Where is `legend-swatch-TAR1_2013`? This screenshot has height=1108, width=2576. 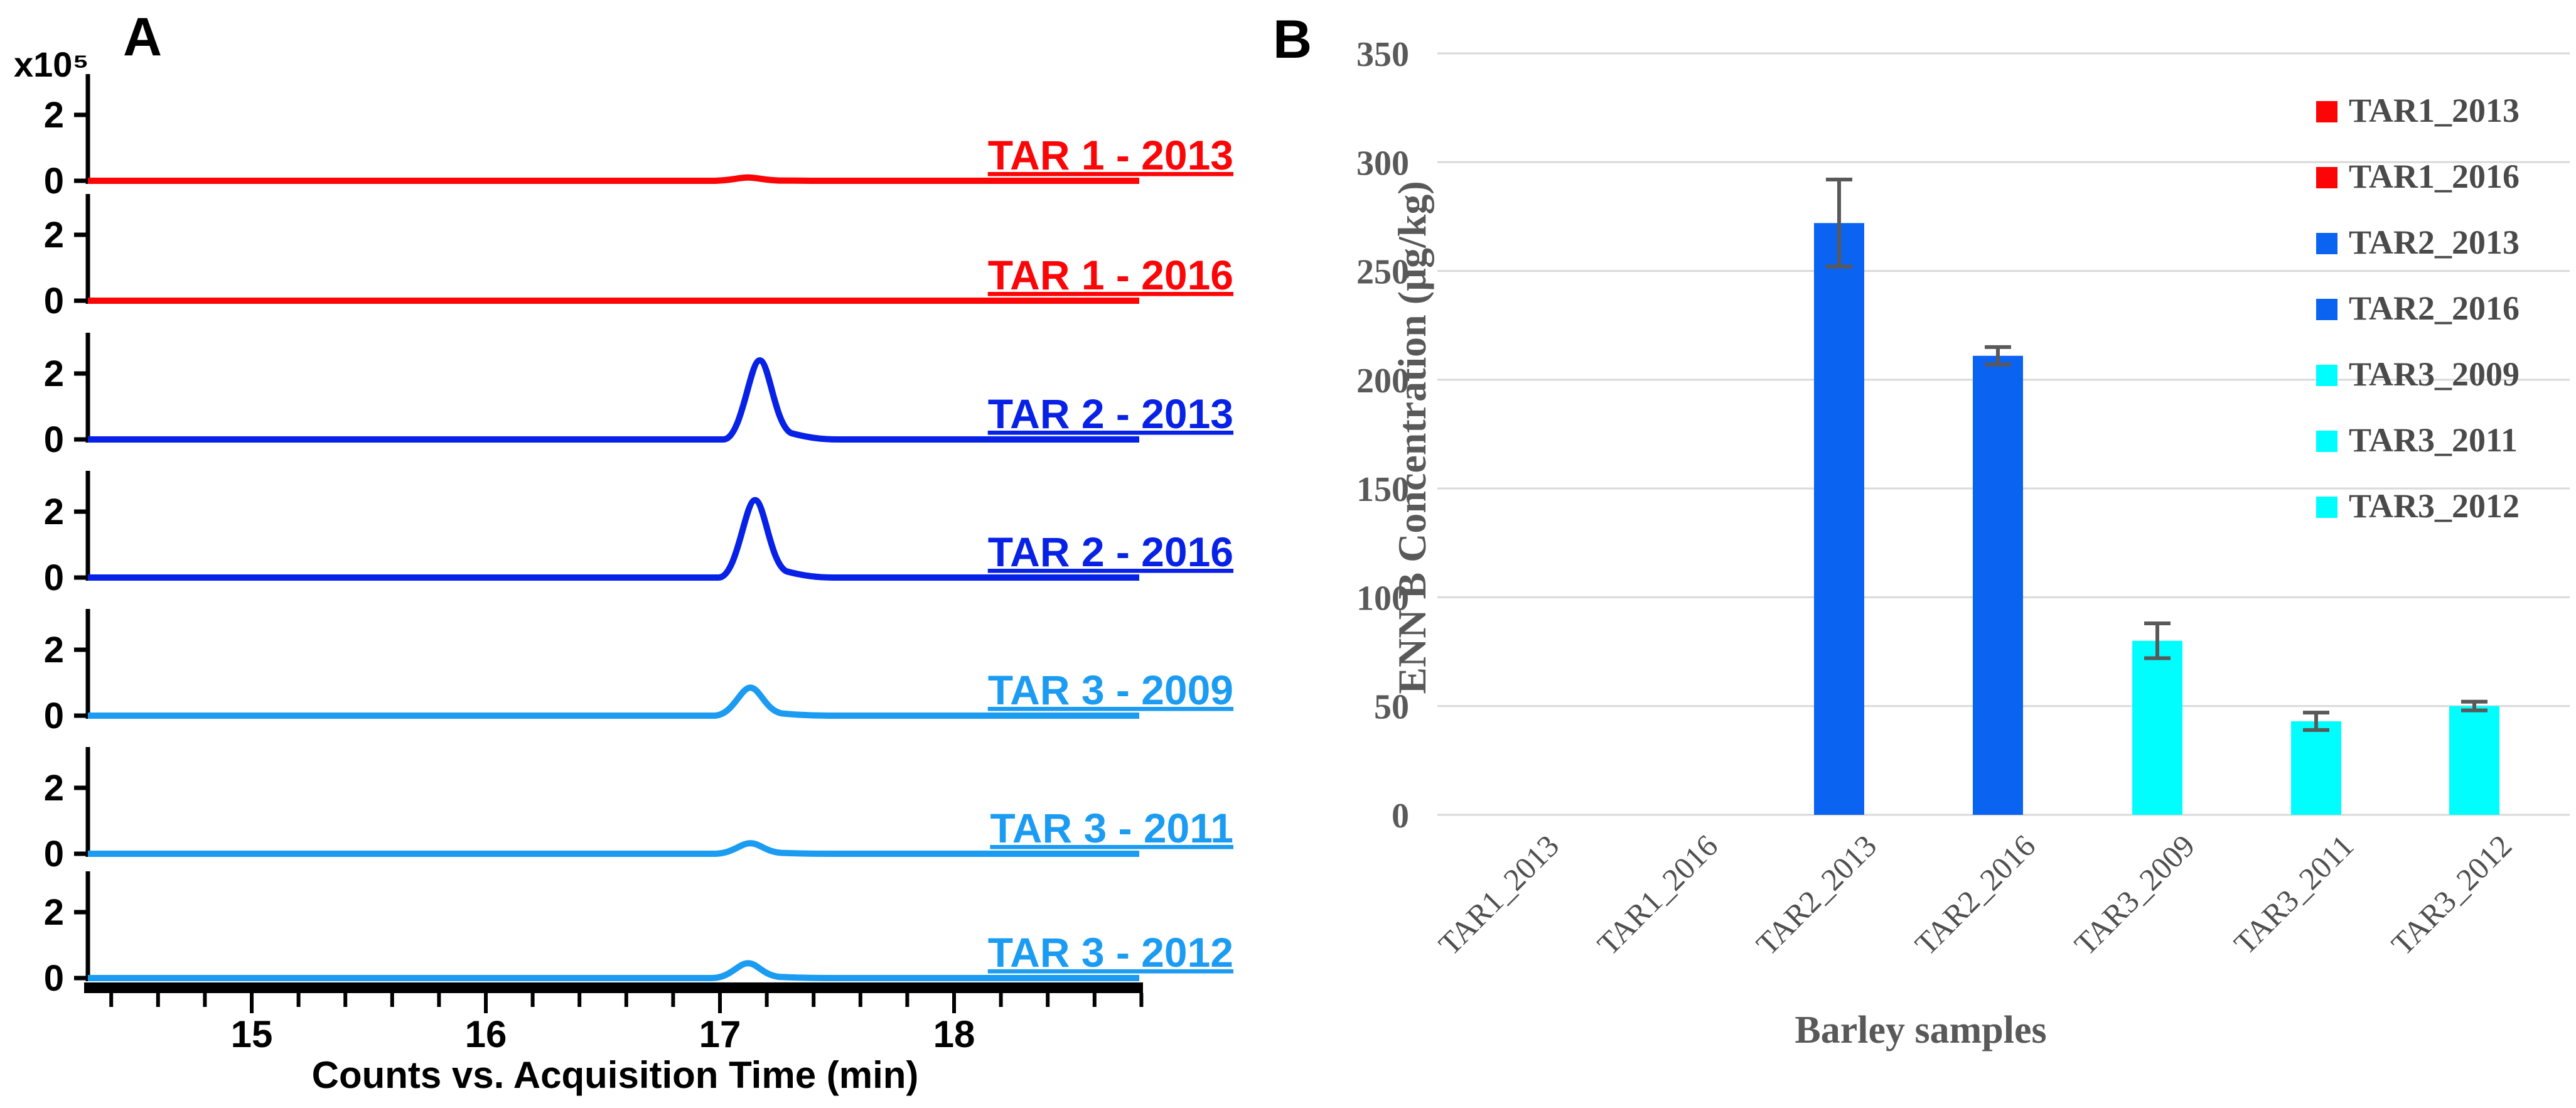
legend-swatch-TAR1_2013 is located at coordinates (2326, 111).